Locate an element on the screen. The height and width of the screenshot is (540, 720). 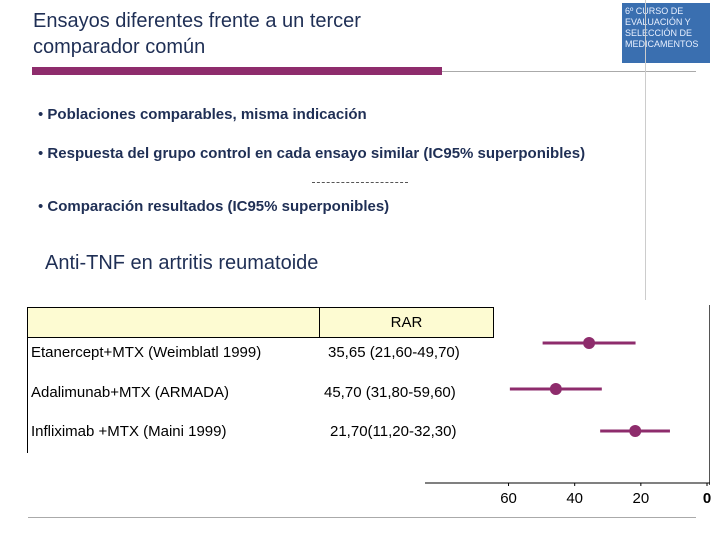
dash-rule is located at coordinates (360, 182).